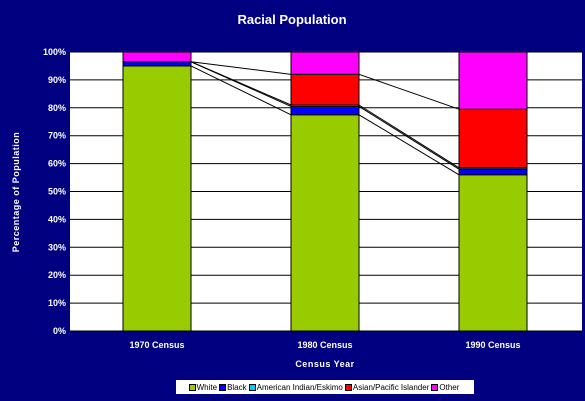  I want to click on y-tick-label: 70%, so click(57, 136).